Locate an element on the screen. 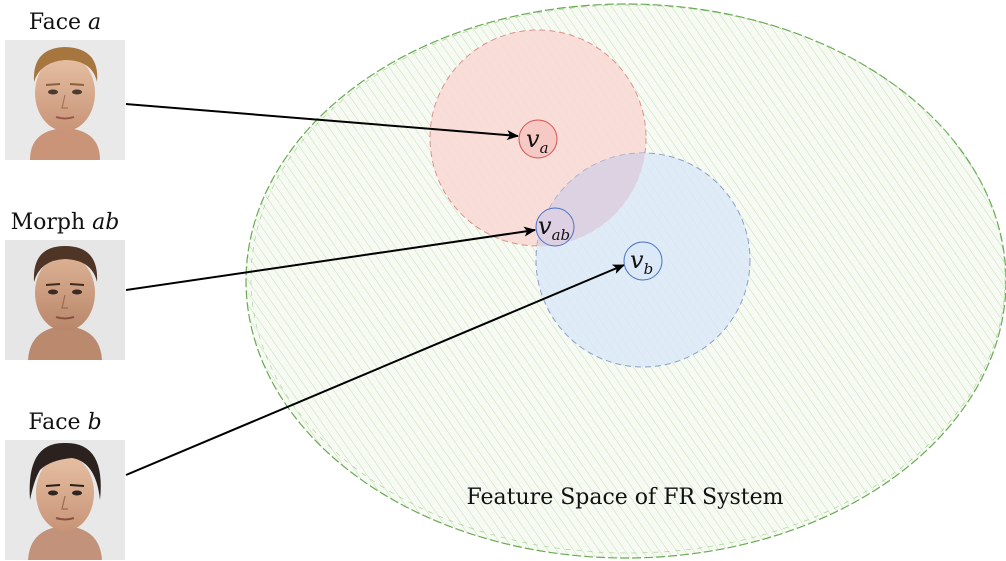 The height and width of the screenshot is (561, 1006). vector-node-b: vb is located at coordinates (643, 261).